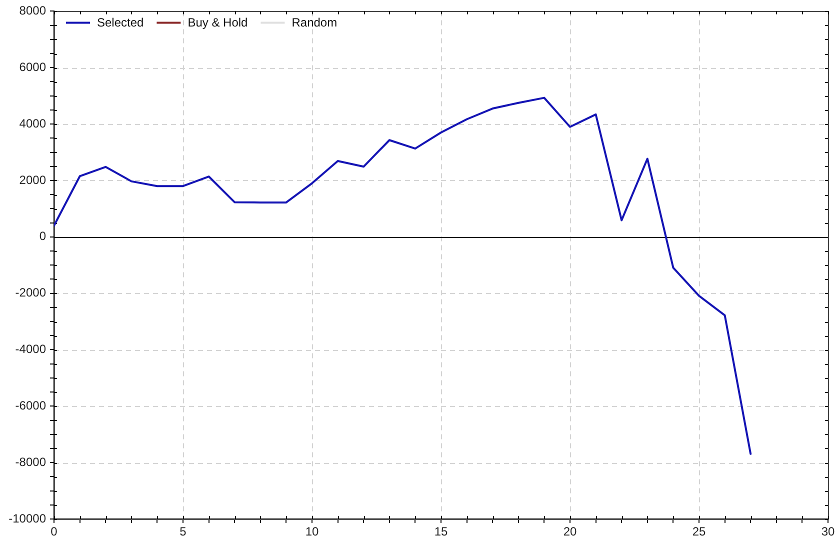 The width and height of the screenshot is (839, 544). What do you see at coordinates (42, 236) in the screenshot?
I see `y-tick-label: 0` at bounding box center [42, 236].